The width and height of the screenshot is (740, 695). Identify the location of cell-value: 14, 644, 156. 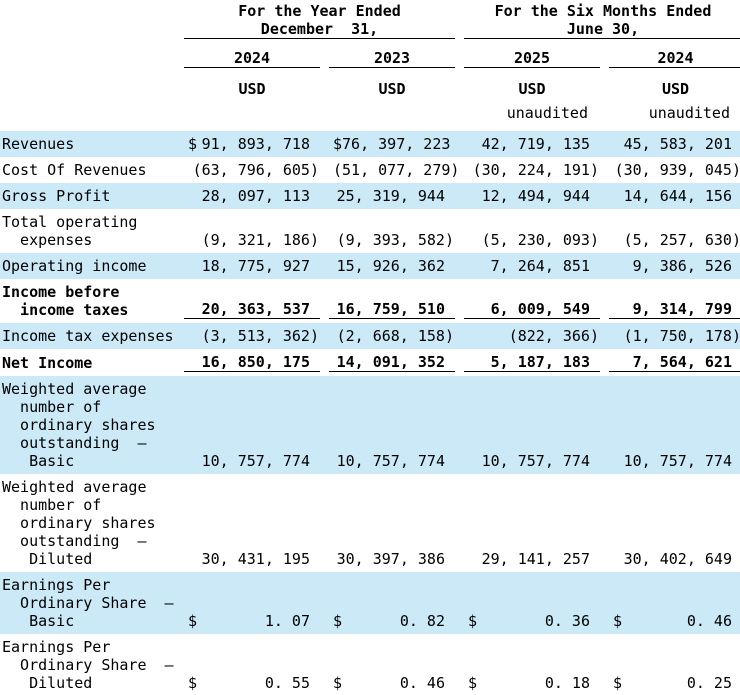
(677, 196).